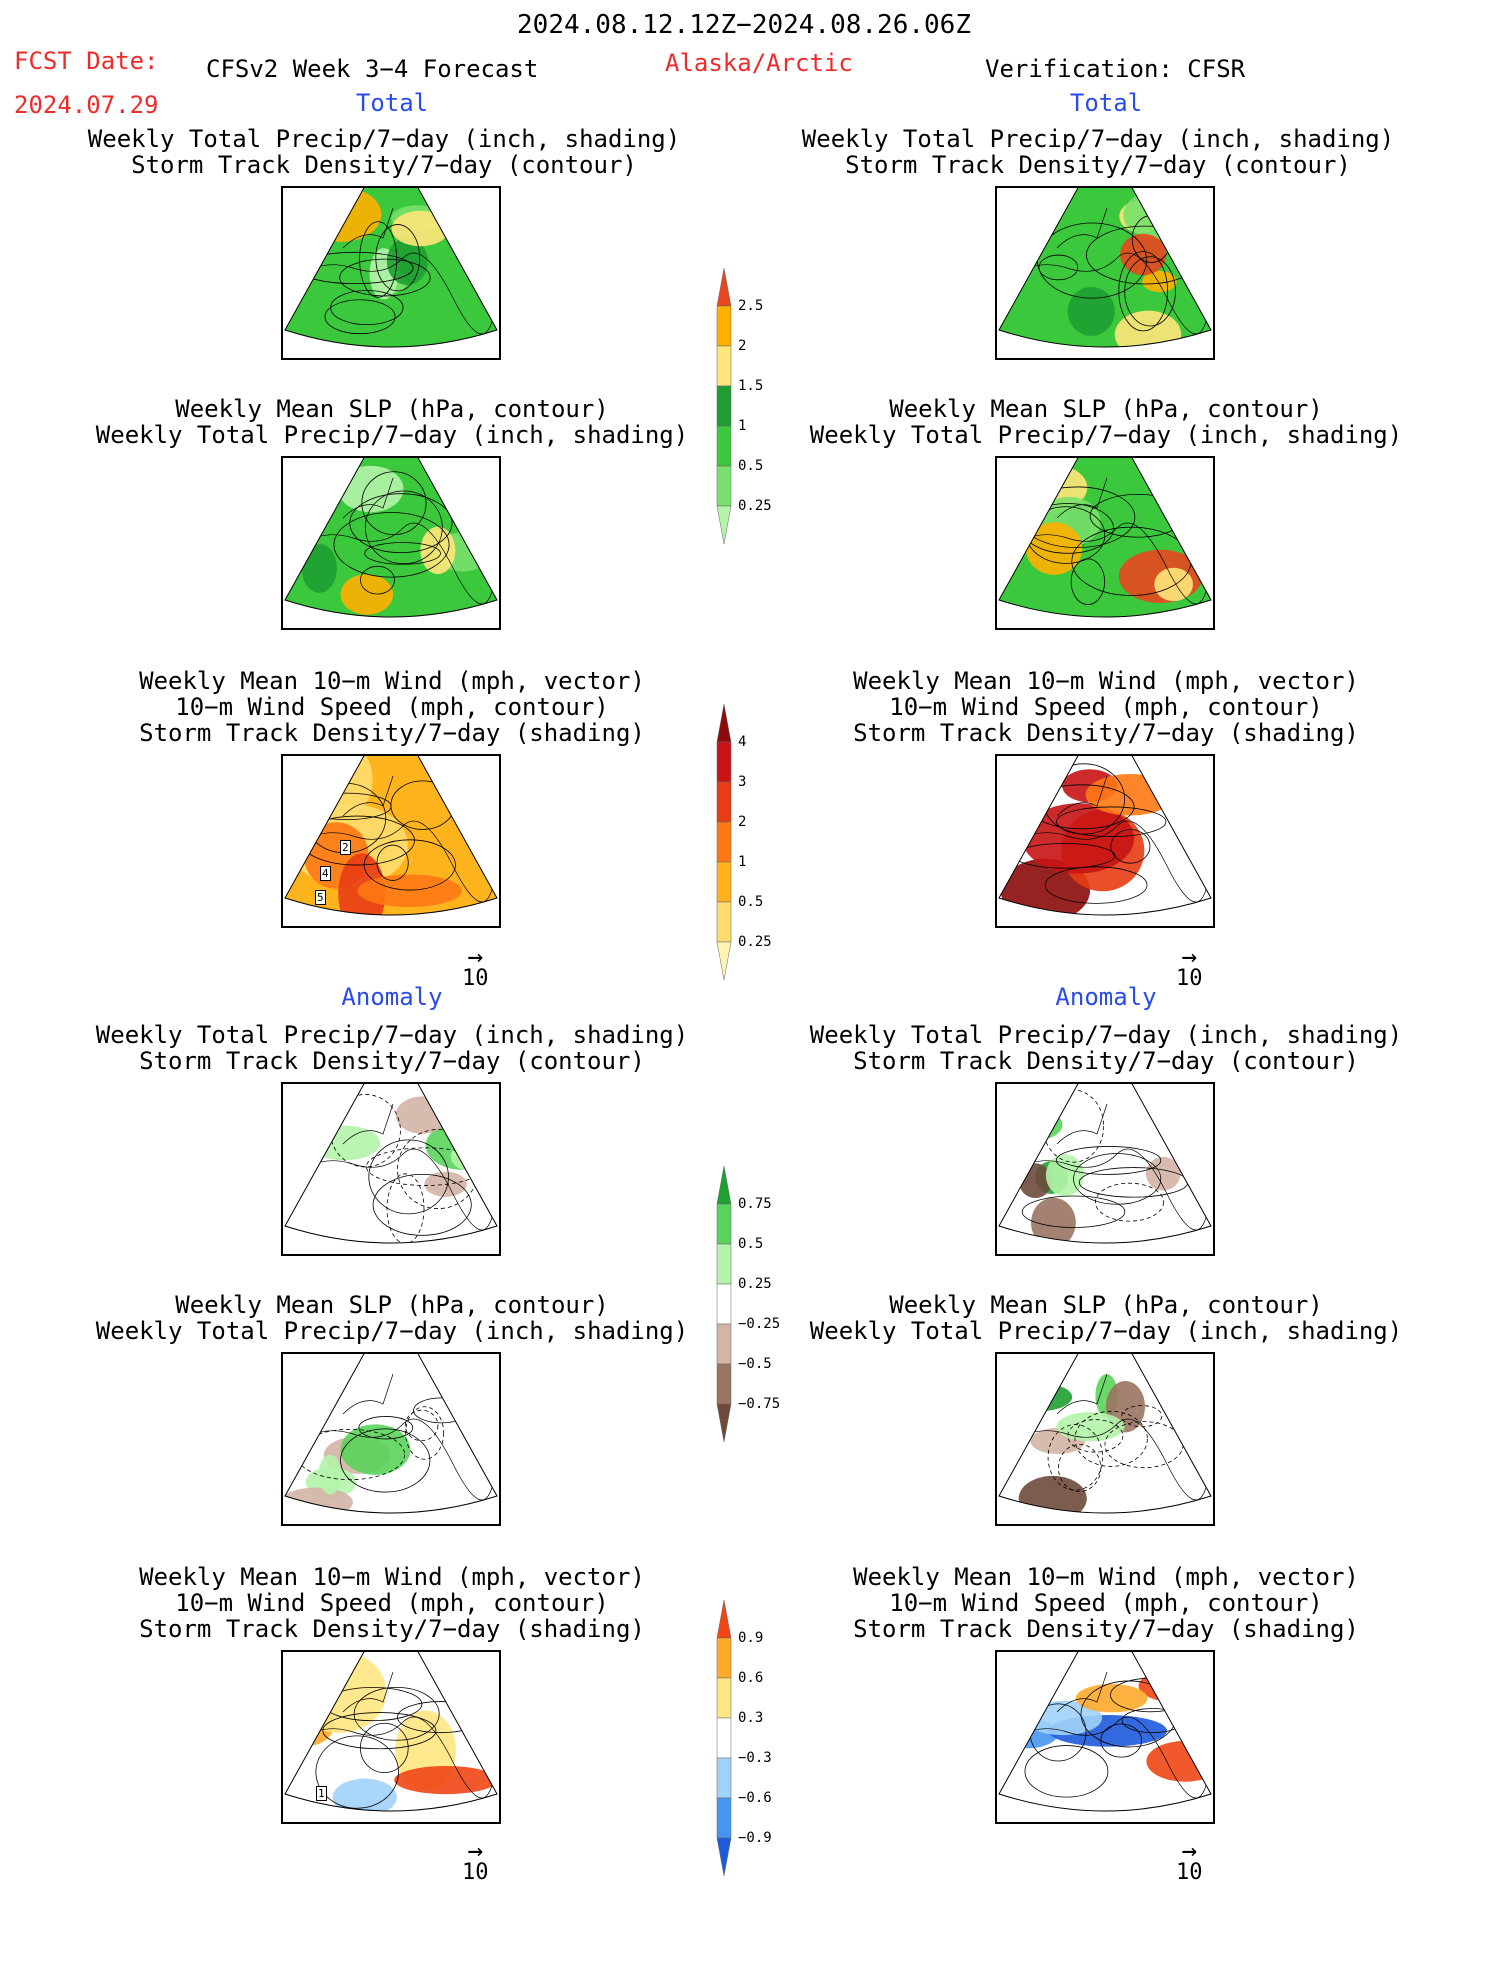  Describe the element at coordinates (755, 1758) in the screenshot. I see `colorbar-tick-label: −0.3` at that location.